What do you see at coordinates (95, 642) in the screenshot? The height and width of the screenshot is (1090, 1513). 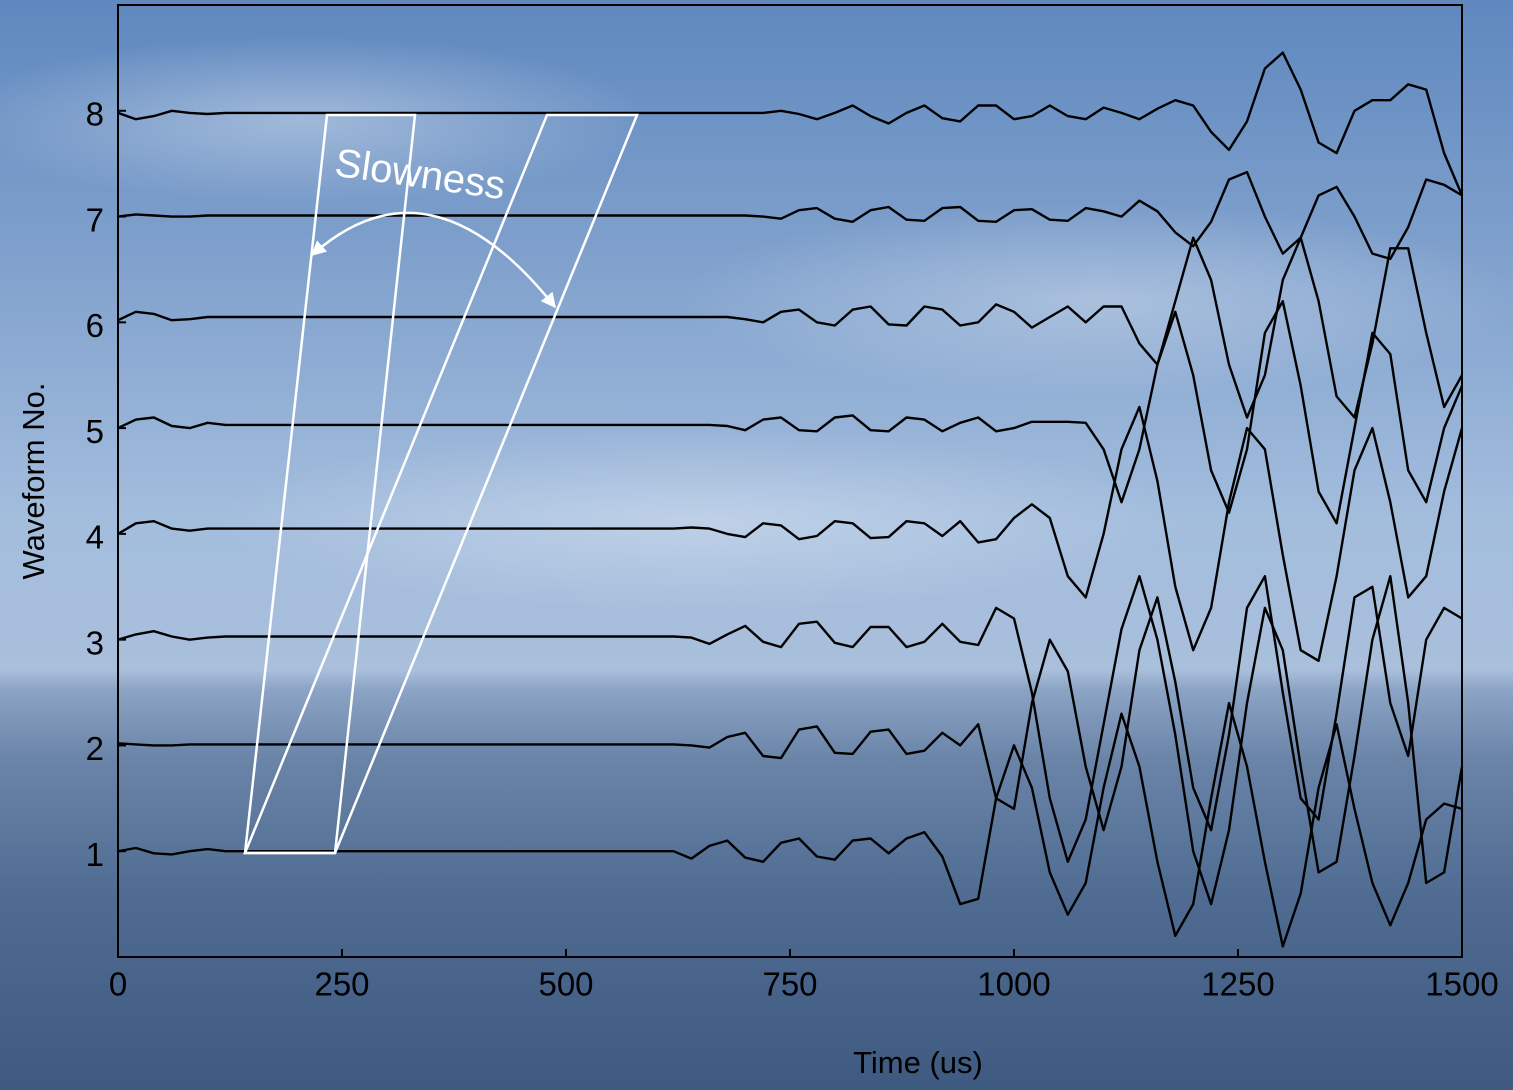 I see `y-tick-label: 3` at bounding box center [95, 642].